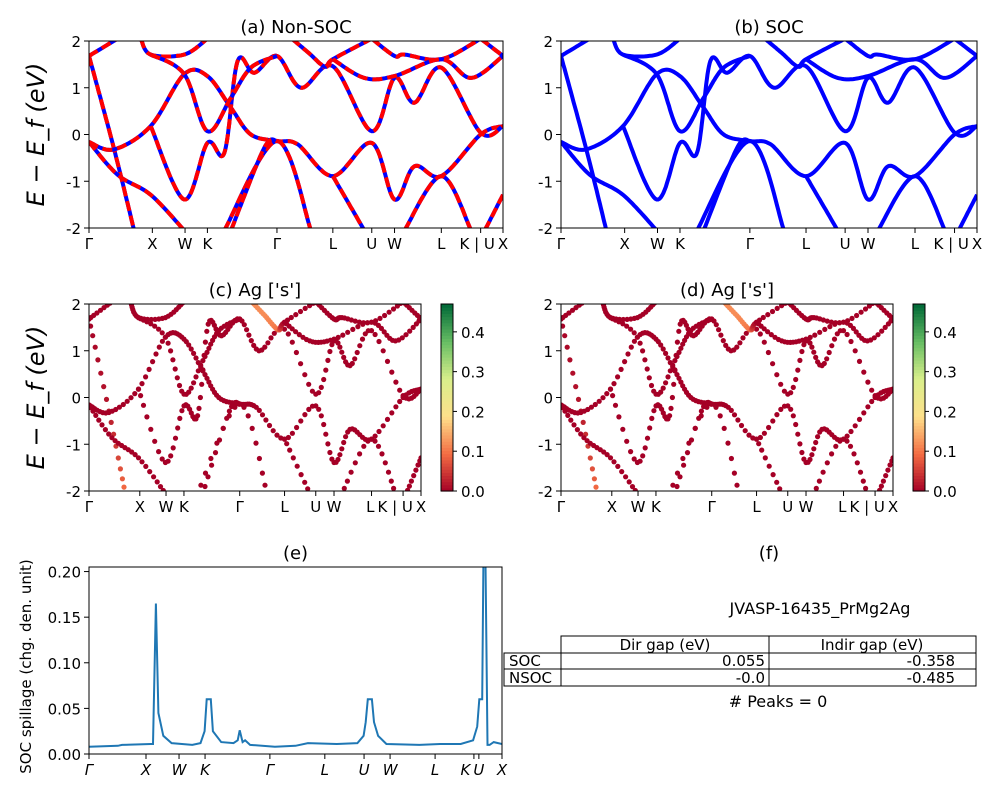 The height and width of the screenshot is (804, 1000). What do you see at coordinates (64, 664) in the screenshot?
I see `y-tick-label: 0.10` at bounding box center [64, 664].